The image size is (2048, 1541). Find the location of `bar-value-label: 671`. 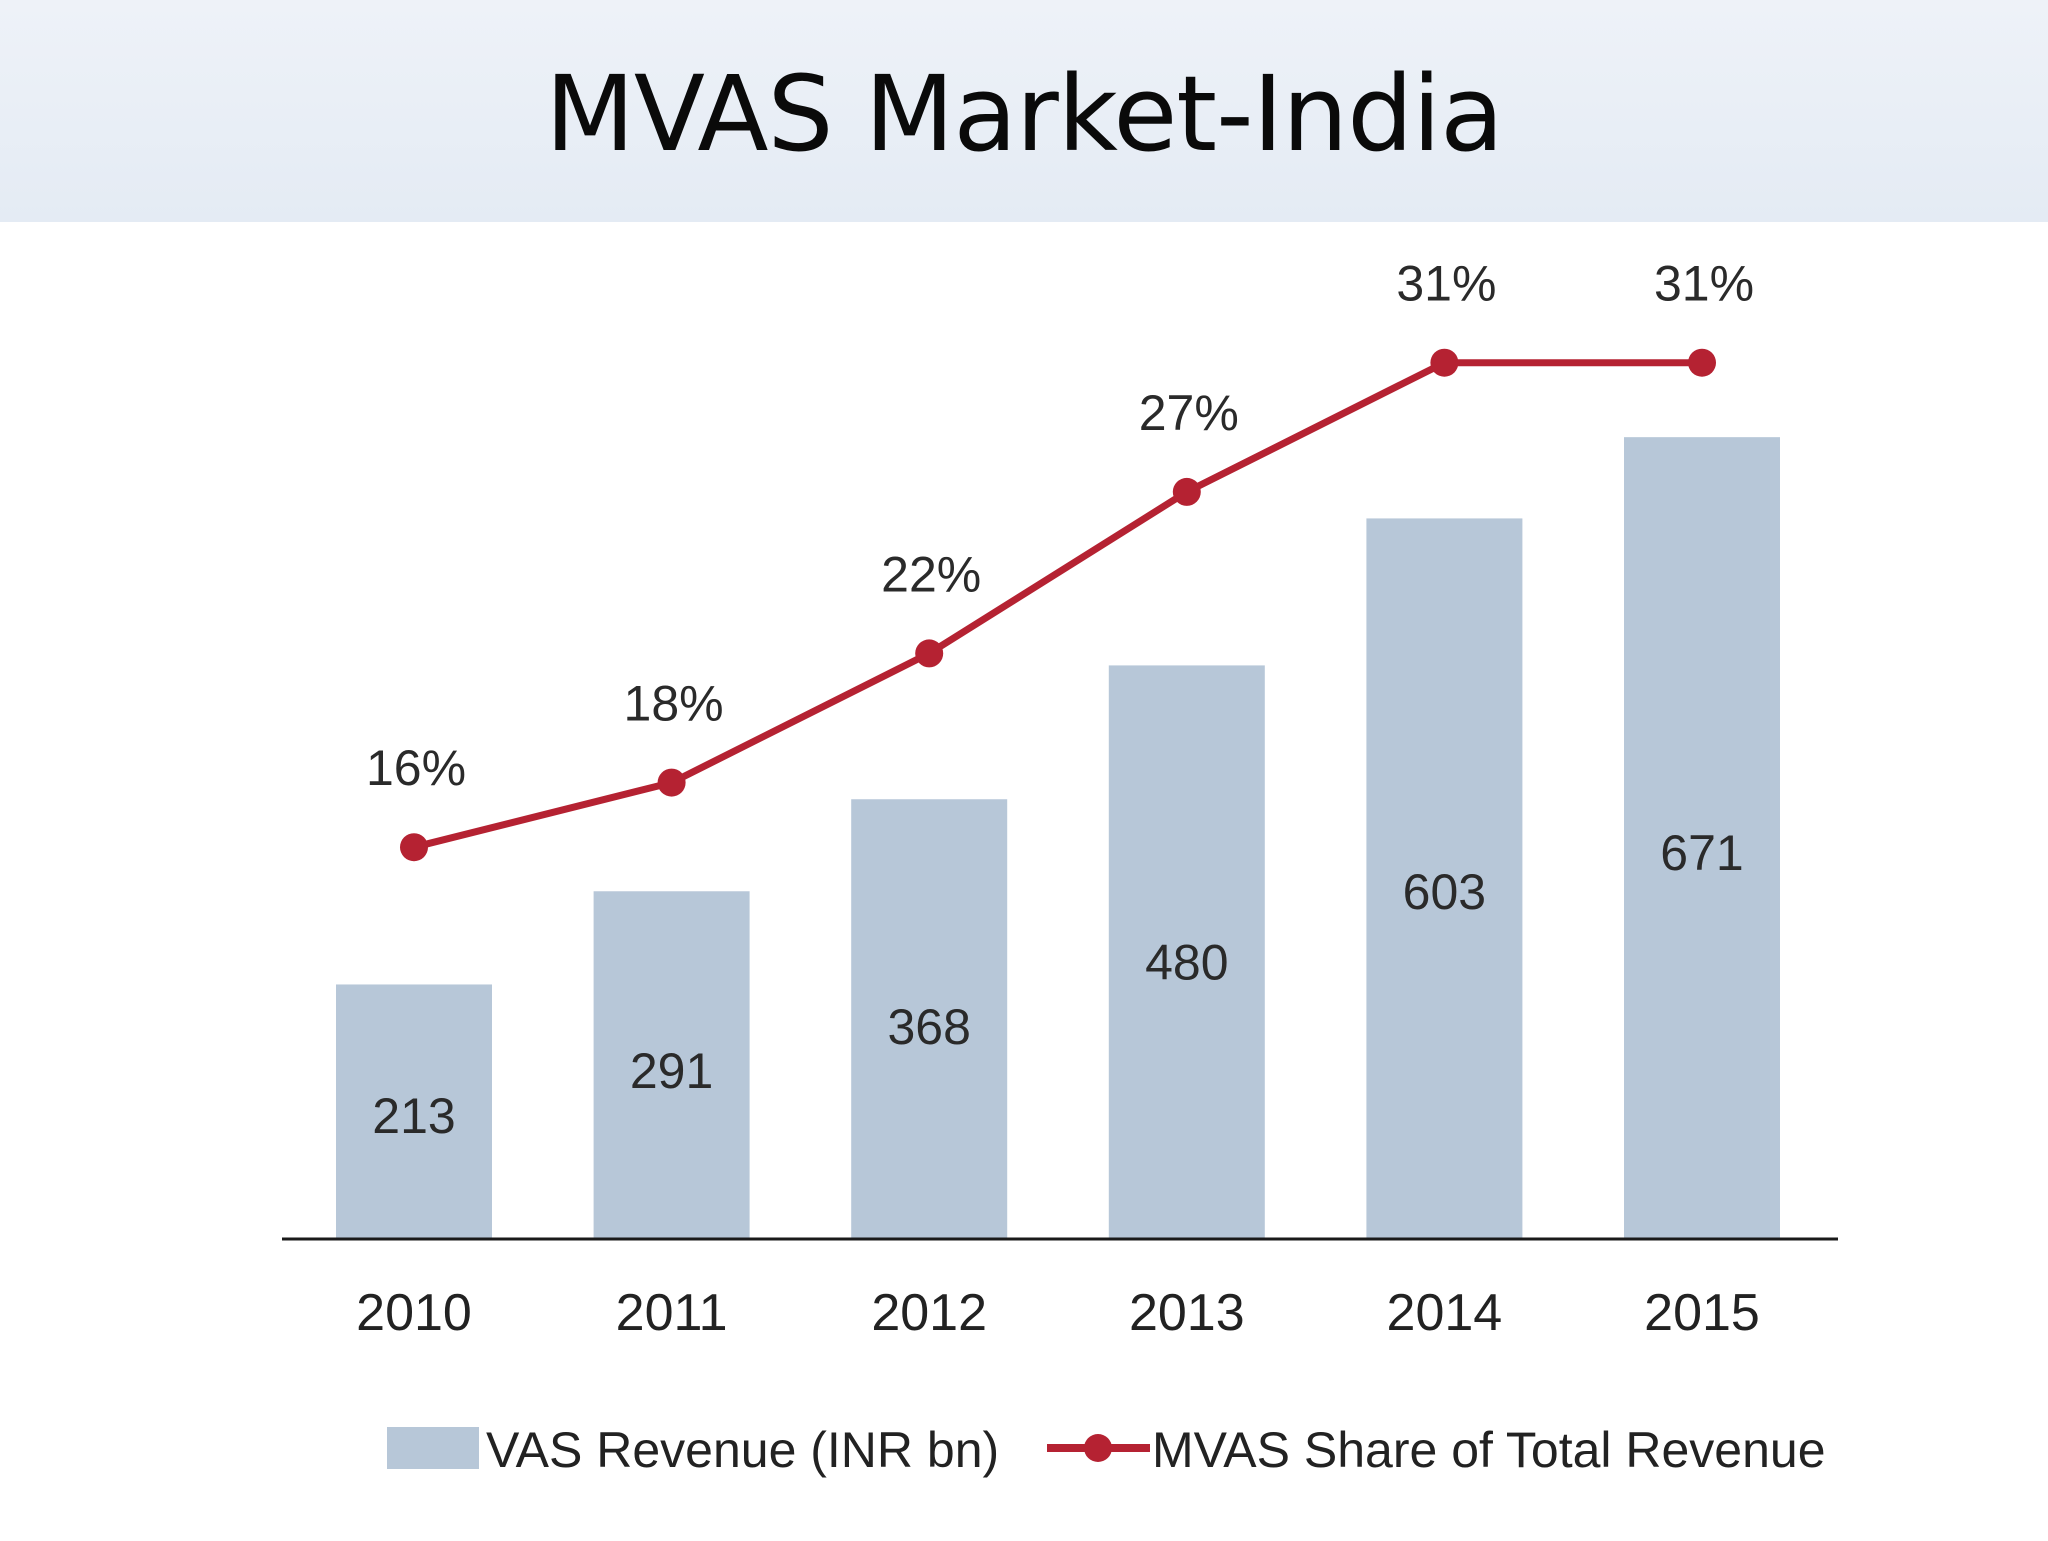

bar-value-label: 671 is located at coordinates (1701, 853).